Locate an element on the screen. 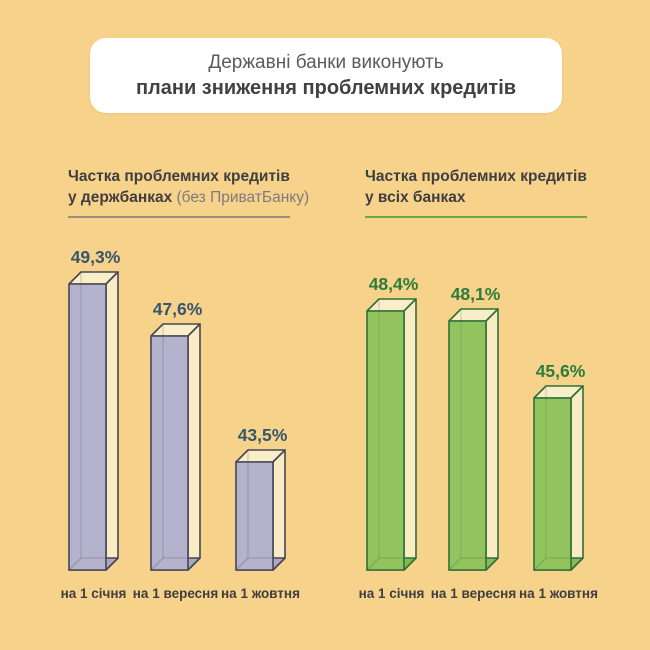 This screenshot has height=650, width=650. right-chart-heading: Частка проблемних кредитів у всіх банках is located at coordinates (476, 187).